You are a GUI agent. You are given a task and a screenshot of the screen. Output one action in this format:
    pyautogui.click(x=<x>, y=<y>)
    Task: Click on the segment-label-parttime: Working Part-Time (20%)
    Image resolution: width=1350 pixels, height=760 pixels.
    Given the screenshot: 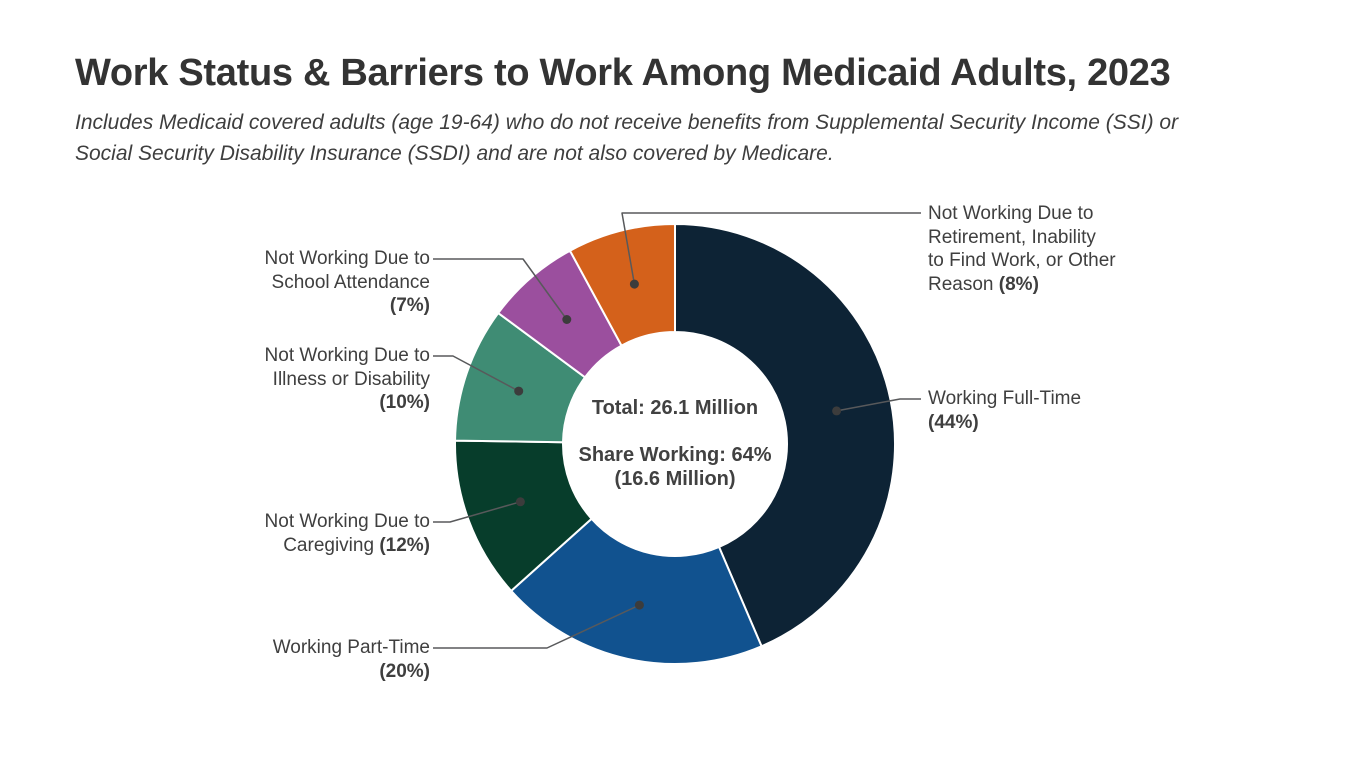 What is the action you would take?
    pyautogui.click(x=351, y=659)
    